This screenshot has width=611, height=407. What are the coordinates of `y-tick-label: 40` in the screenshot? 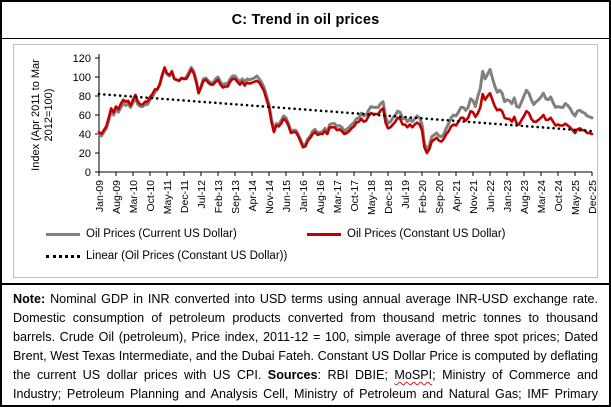 It's located at (85, 135).